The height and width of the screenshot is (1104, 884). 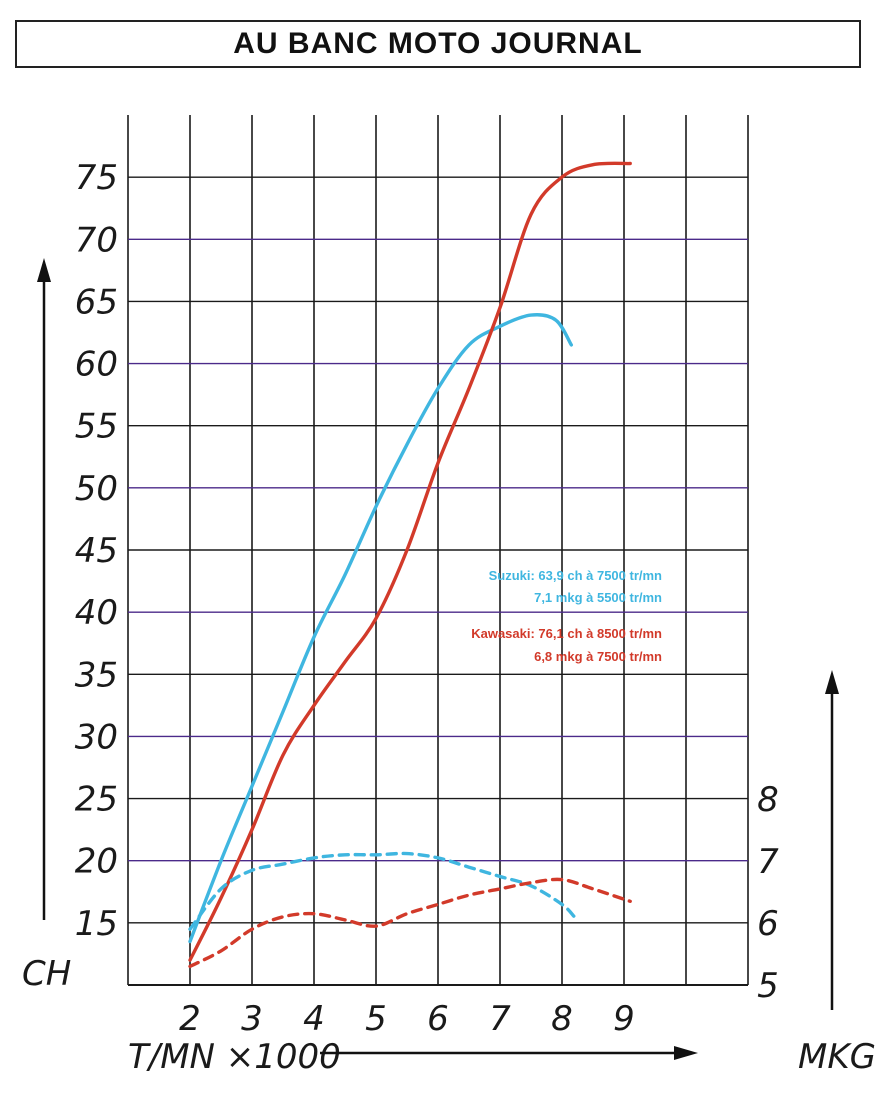 What do you see at coordinates (768, 800) in the screenshot?
I see `y-tick-right-label: 8` at bounding box center [768, 800].